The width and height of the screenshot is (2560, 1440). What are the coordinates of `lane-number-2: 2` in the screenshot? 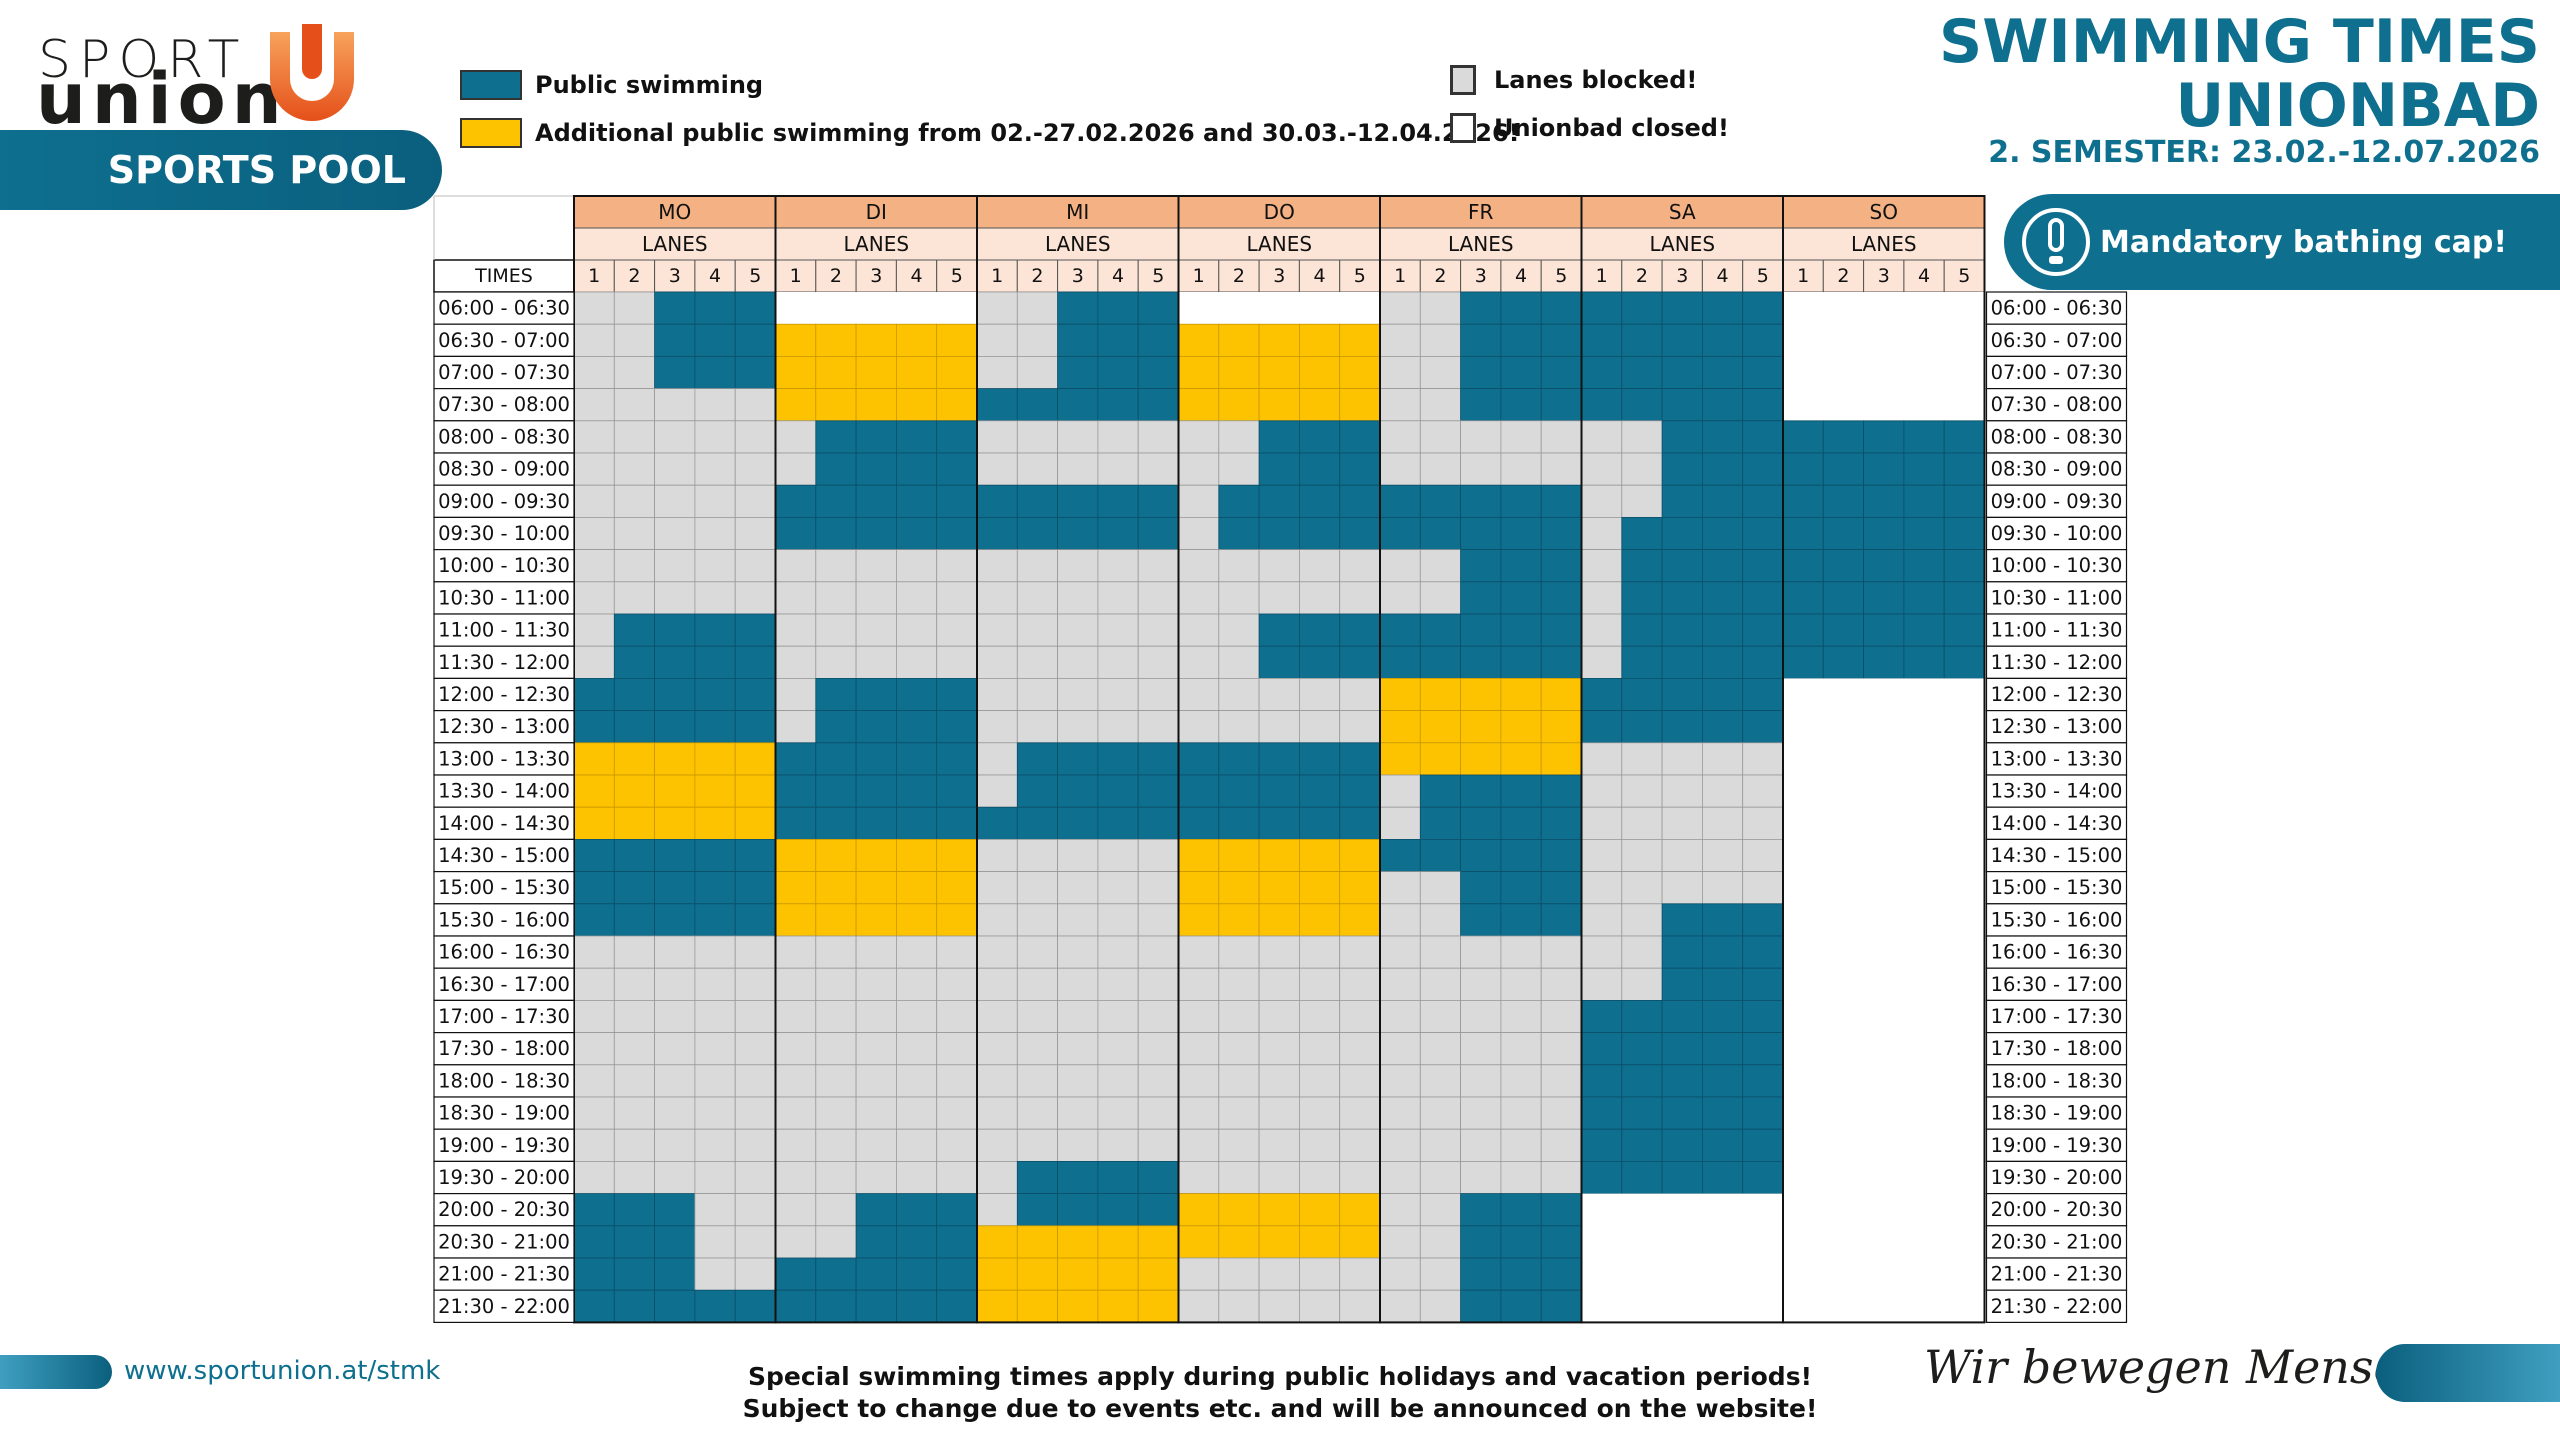 It's located at (1037, 276).